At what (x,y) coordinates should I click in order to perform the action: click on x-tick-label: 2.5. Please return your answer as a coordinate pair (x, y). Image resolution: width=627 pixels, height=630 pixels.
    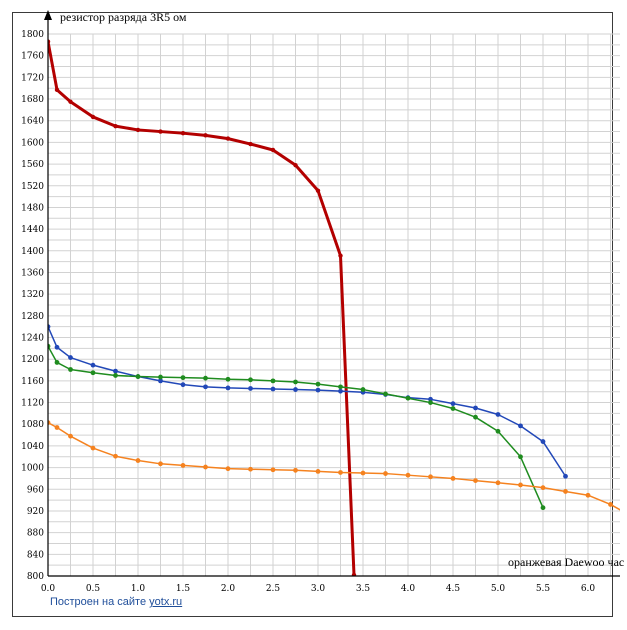
    Looking at the image, I should click on (273, 589).